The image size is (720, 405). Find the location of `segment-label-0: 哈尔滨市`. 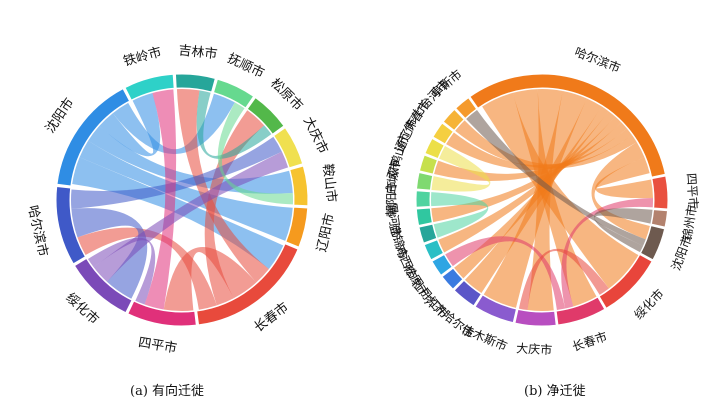

segment-label-0: 哈尔滨市 is located at coordinates (598, 60).